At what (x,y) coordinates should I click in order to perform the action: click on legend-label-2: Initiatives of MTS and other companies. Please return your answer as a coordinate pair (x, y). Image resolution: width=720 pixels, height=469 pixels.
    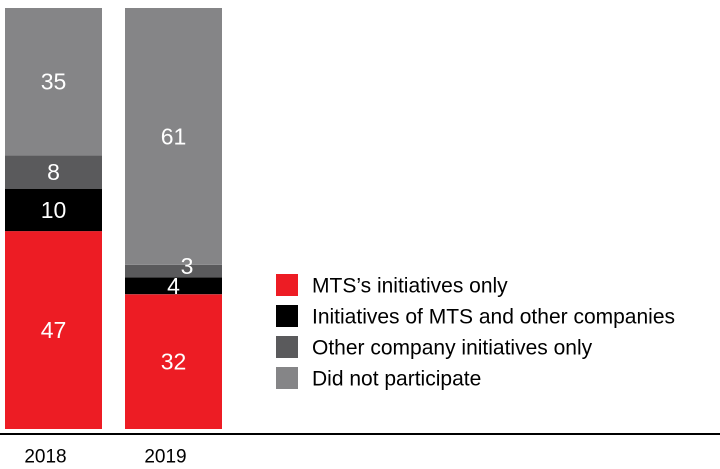
    Looking at the image, I should click on (493, 317).